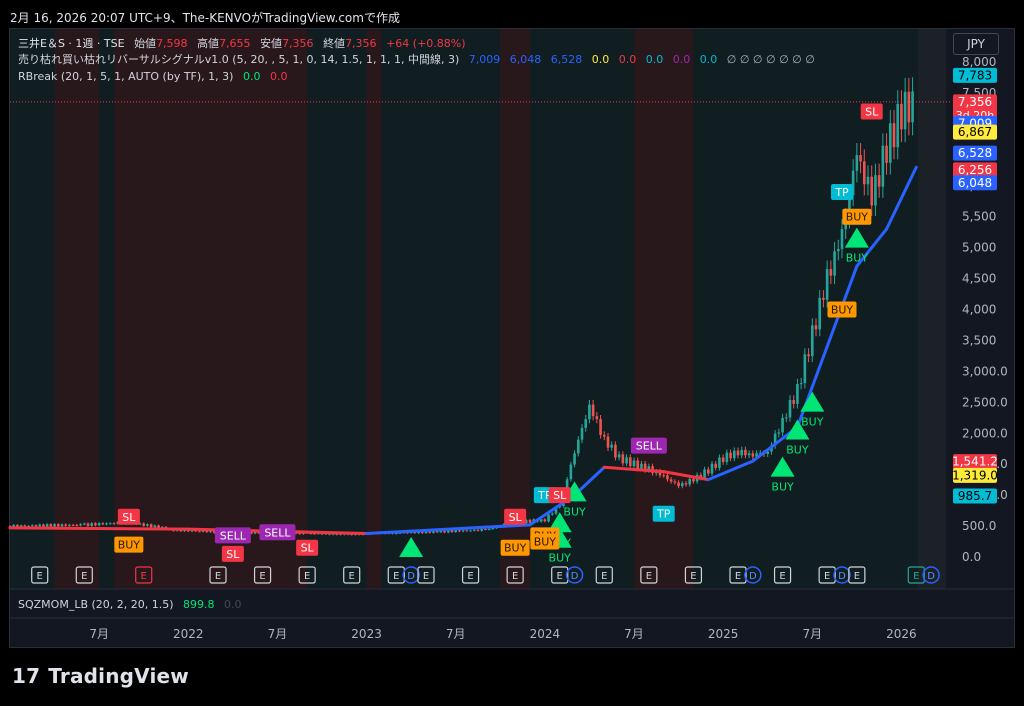  Describe the element at coordinates (681, 59) in the screenshot. I see `indicator1-value: 0.0` at that location.